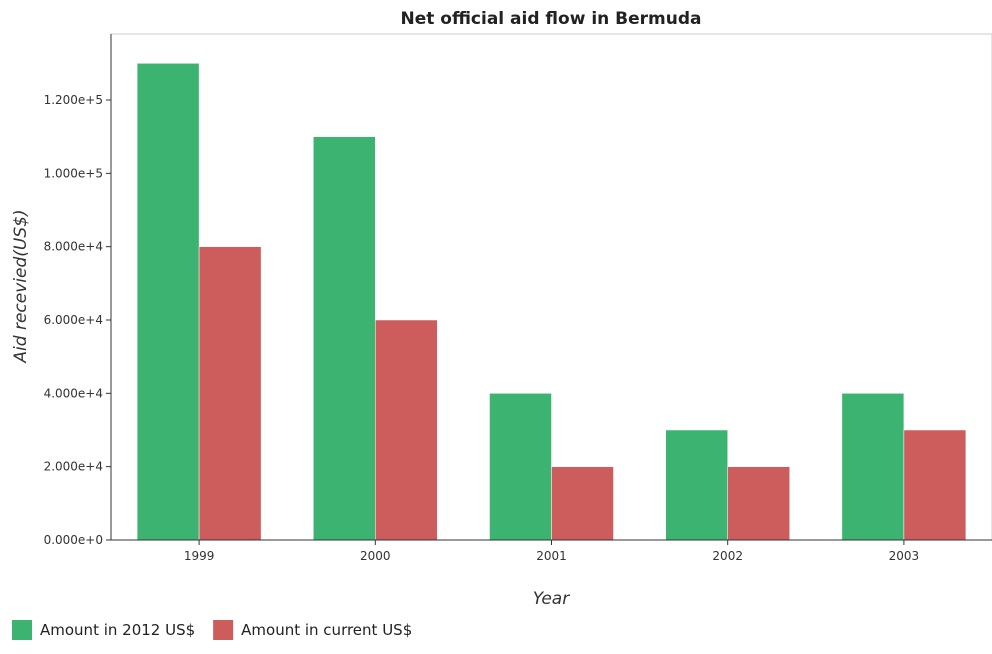 This screenshot has width=992, height=654. Describe the element at coordinates (326, 630) in the screenshot. I see `legend-item-amount-current-usd-label: Amount in current US$` at that location.